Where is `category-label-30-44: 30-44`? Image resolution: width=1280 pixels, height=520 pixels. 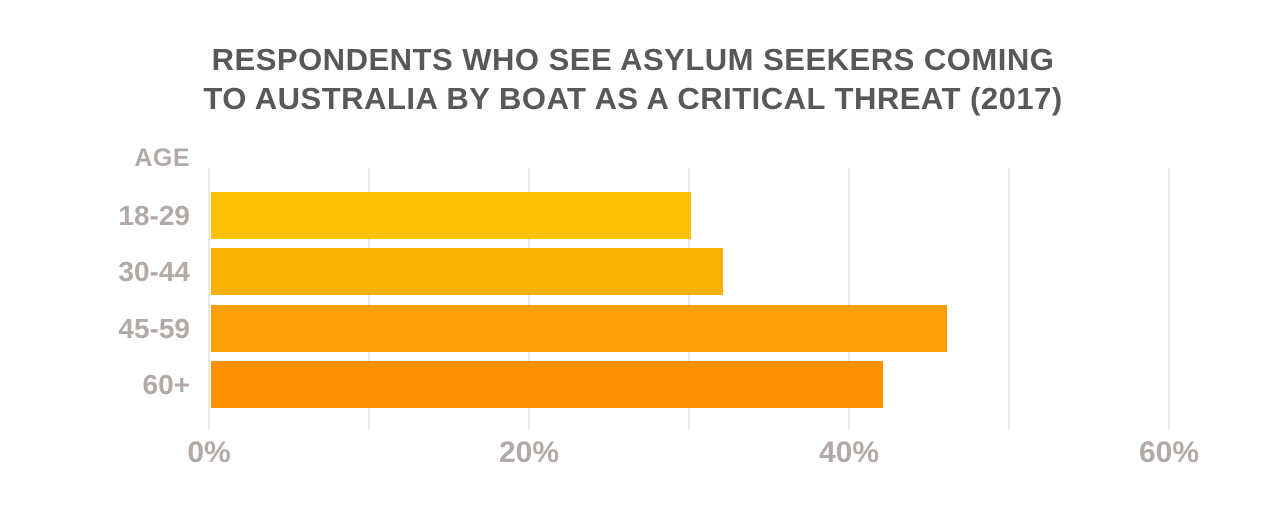
category-label-30-44: 30-44 is located at coordinates (154, 272).